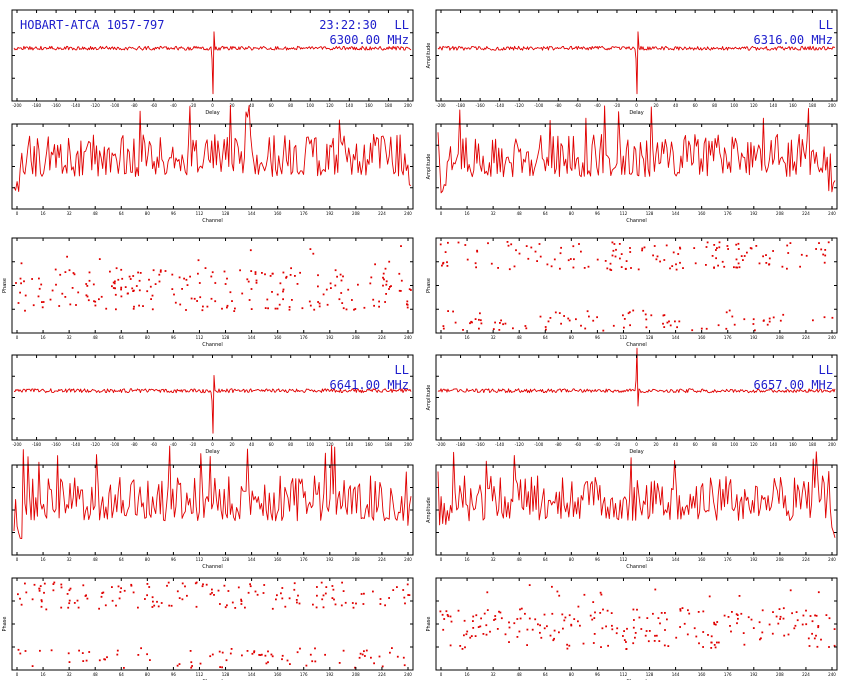 The width and height of the screenshot is (850, 680). Describe the element at coordinates (598, 213) in the screenshot. I see `x-tick-label: 96` at that location.